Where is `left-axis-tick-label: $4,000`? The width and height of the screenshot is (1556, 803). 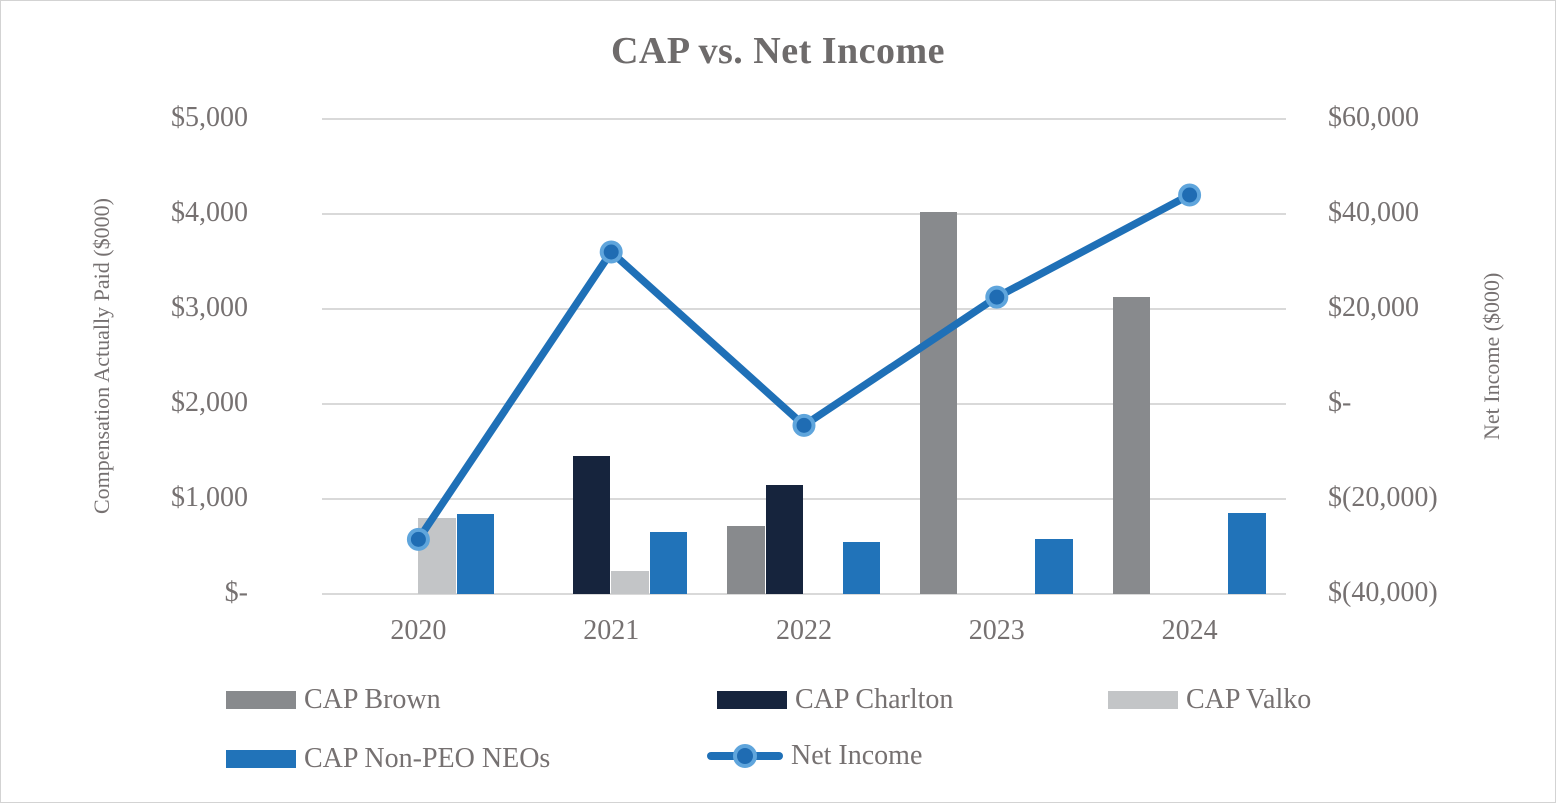
left-axis-tick-label: $4,000 is located at coordinates (209, 212).